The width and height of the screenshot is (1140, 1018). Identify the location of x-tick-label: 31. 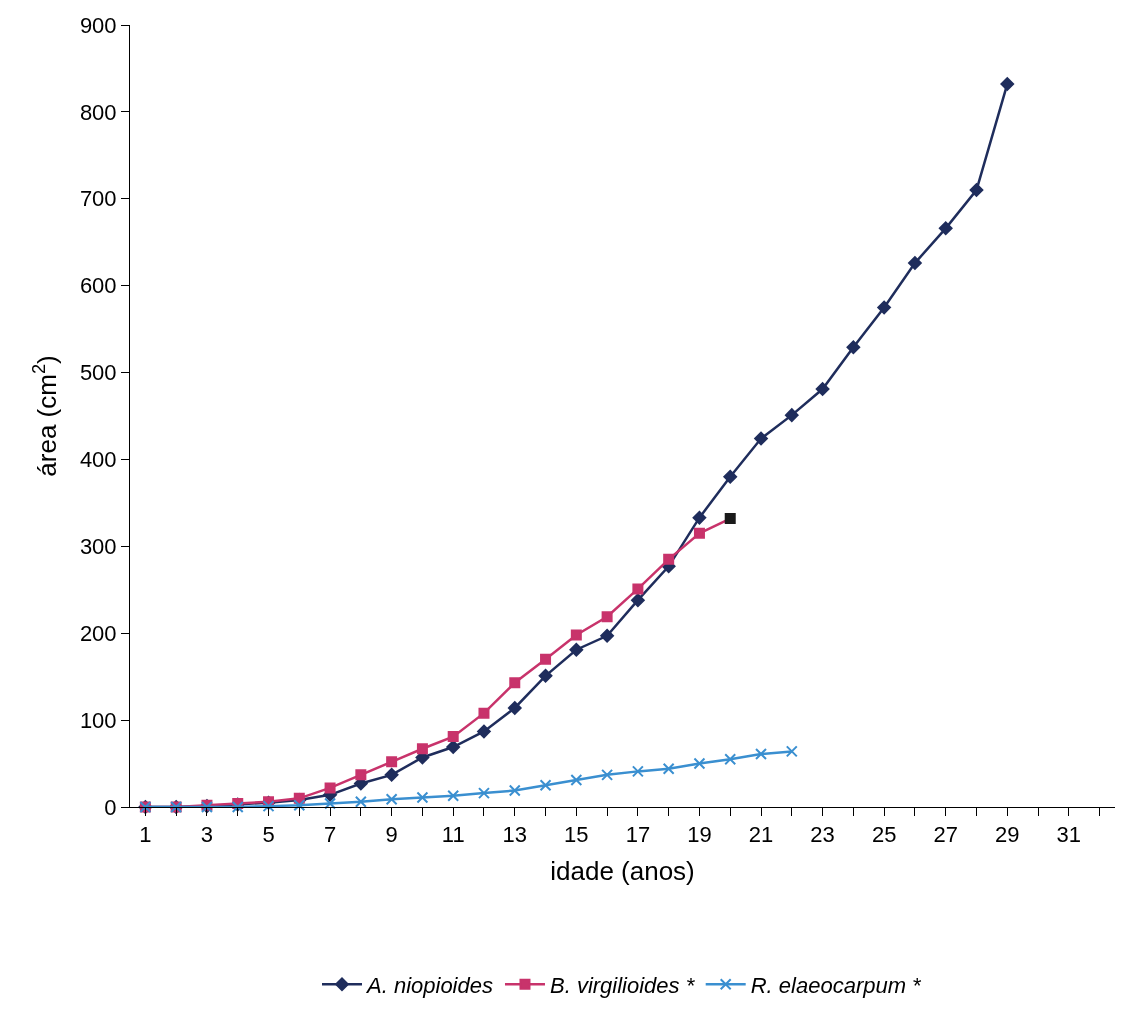
(1069, 835).